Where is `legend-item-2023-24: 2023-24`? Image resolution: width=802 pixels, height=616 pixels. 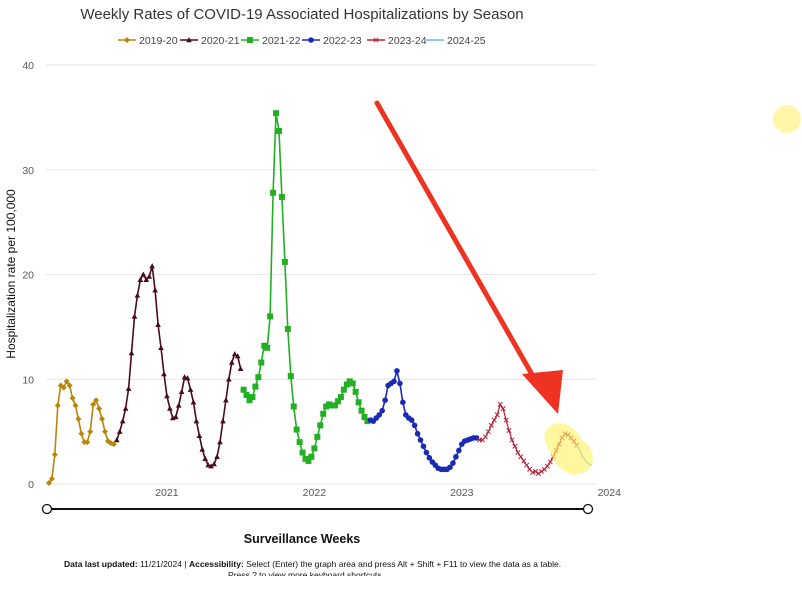
legend-item-2023-24: 2023-24 is located at coordinates (397, 41).